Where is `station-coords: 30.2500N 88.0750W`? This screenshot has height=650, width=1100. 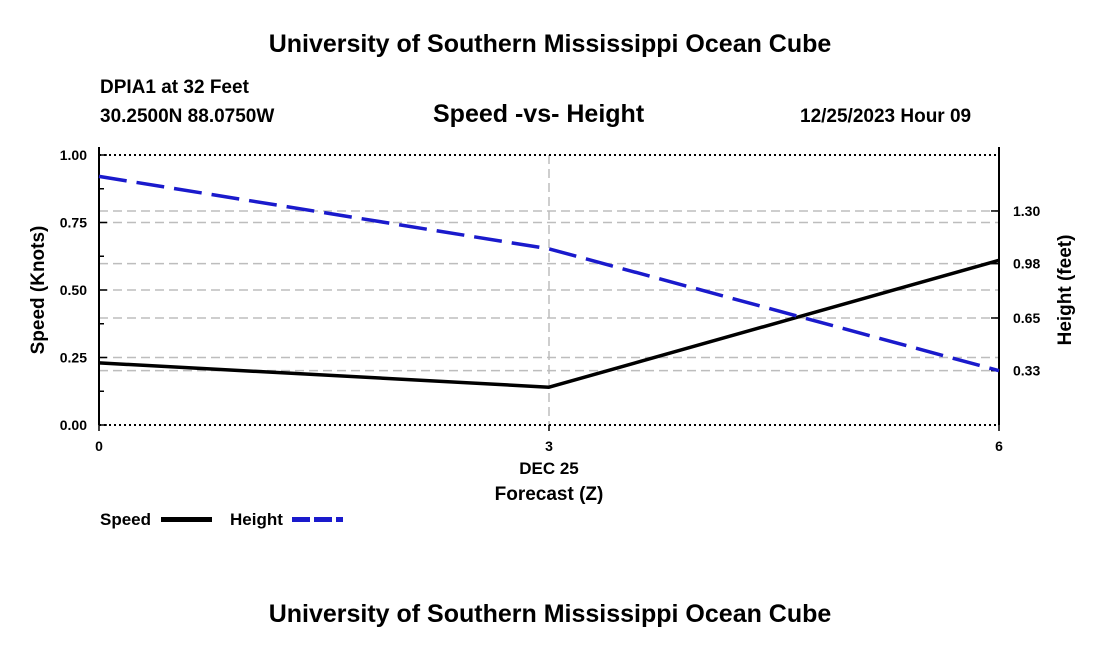 station-coords: 30.2500N 88.0750W is located at coordinates (187, 116).